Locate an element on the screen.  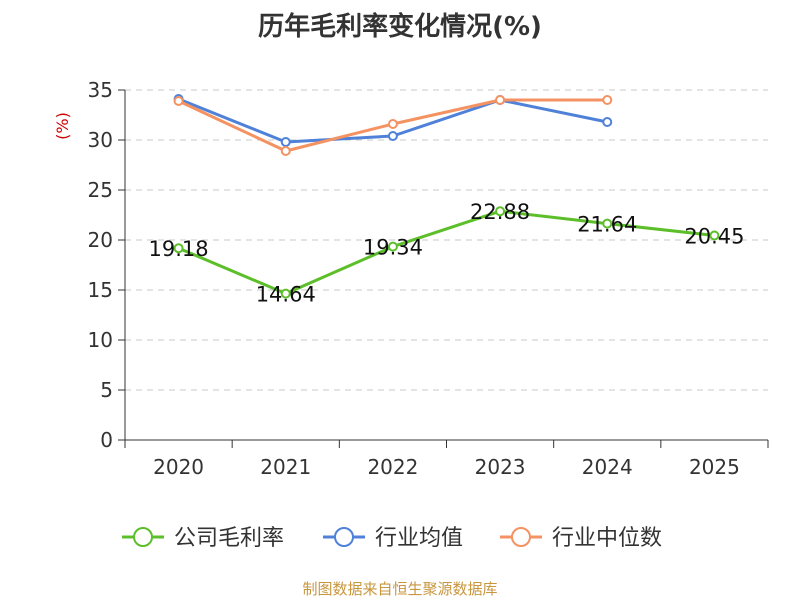
y-tick-label: 20 is located at coordinates (100, 240).